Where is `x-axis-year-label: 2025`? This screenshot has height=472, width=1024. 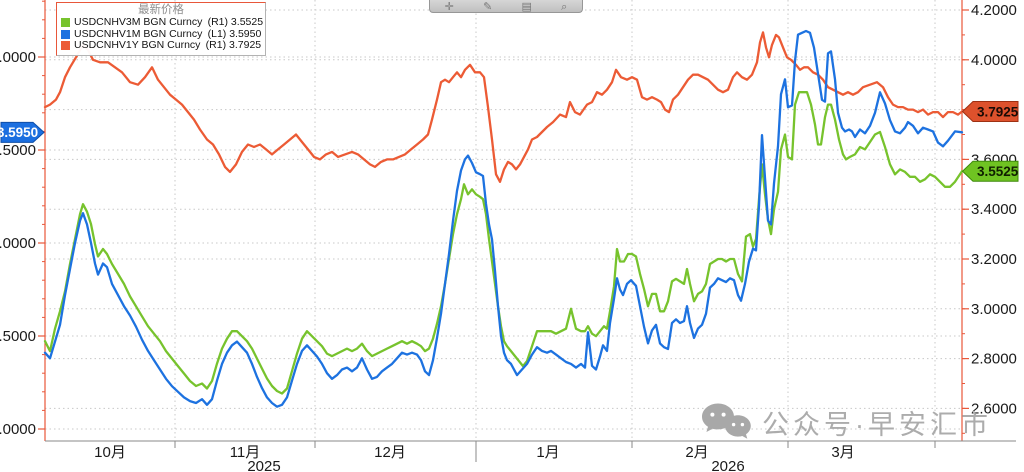 x-axis-year-label: 2025 is located at coordinates (263, 465).